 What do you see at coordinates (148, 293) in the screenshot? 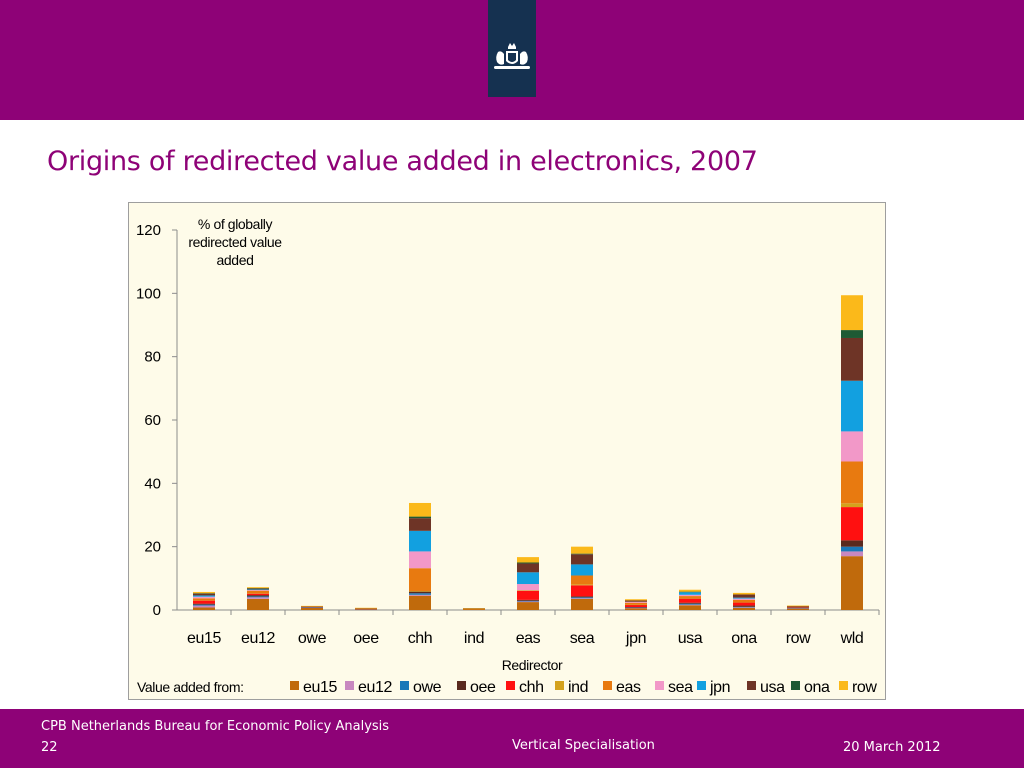
I see `y-tick-label: 100` at bounding box center [148, 293].